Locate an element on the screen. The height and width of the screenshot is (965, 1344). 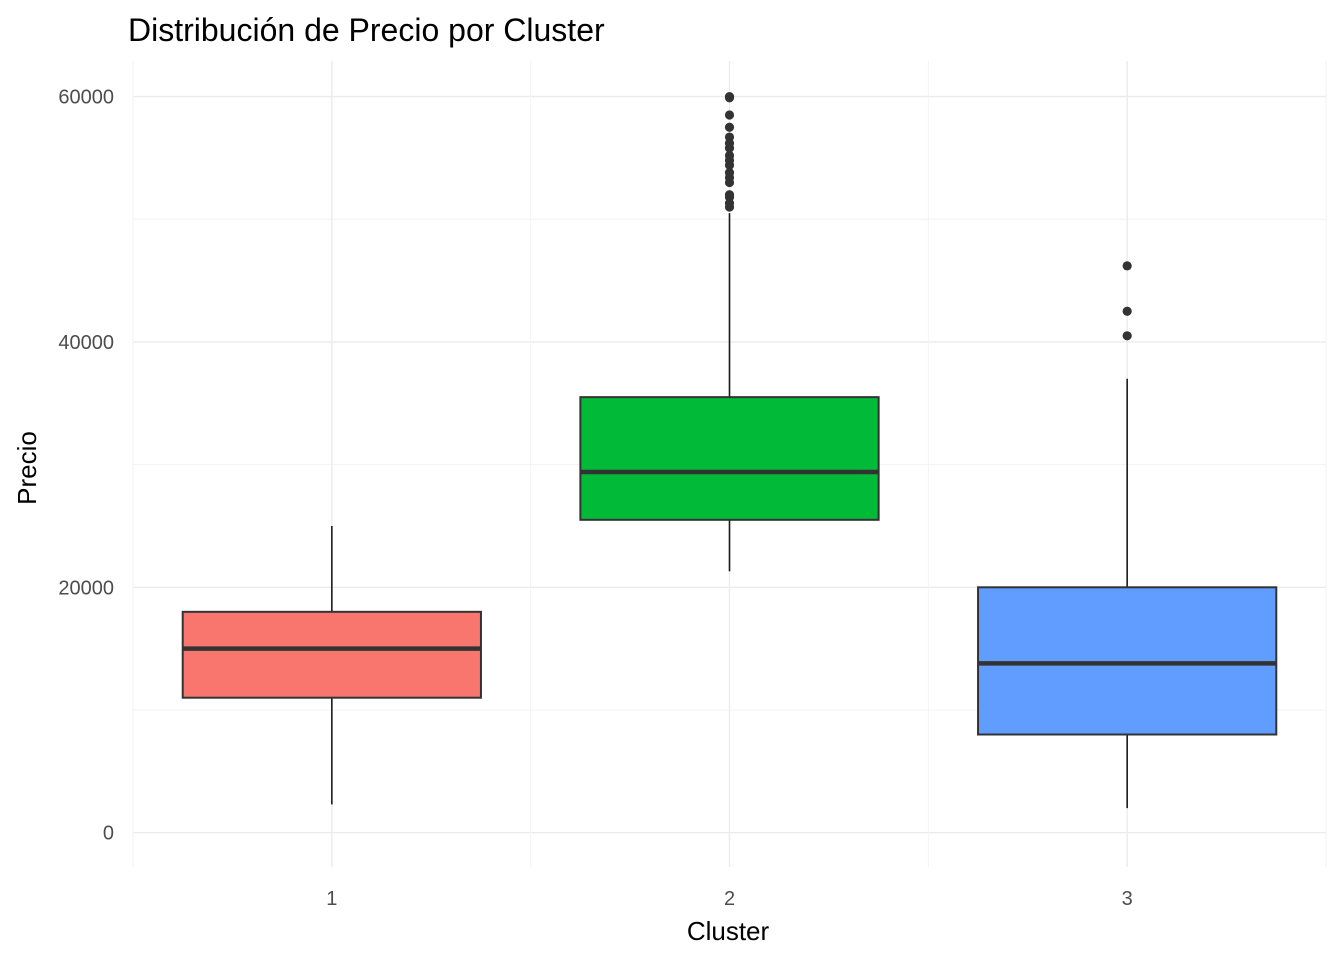
y-tick-label: 60000 is located at coordinates (86, 98).